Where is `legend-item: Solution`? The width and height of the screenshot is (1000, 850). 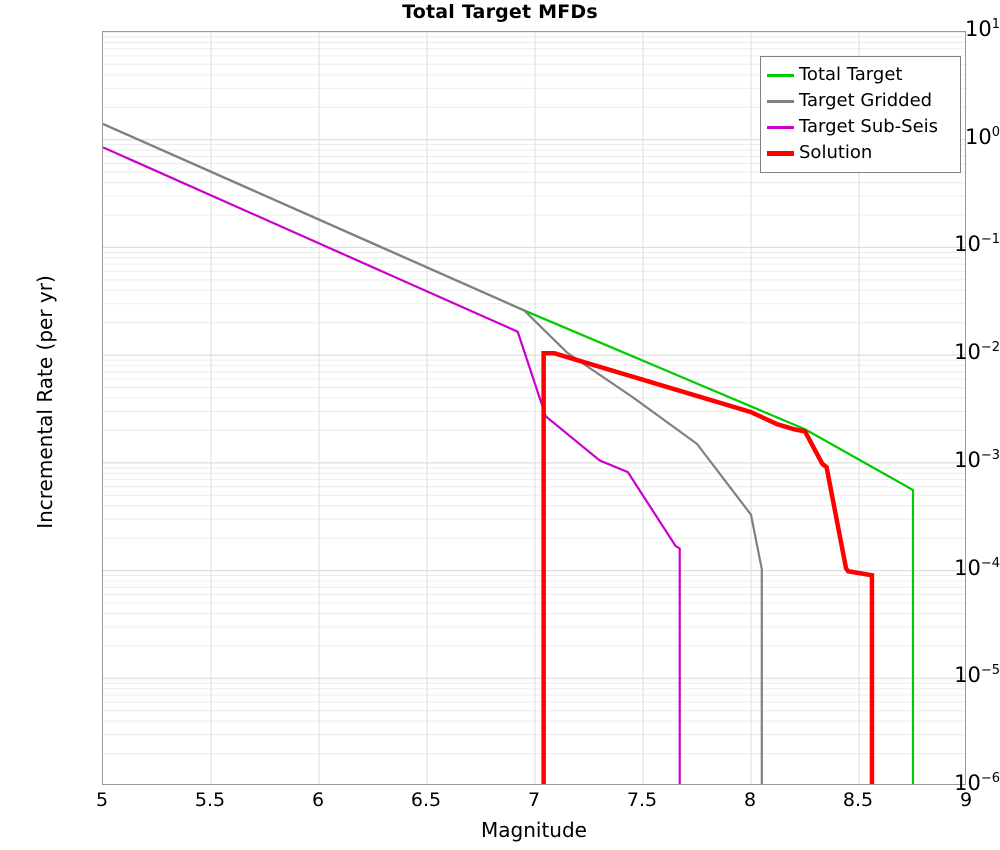 legend-item: Solution is located at coordinates (860, 153).